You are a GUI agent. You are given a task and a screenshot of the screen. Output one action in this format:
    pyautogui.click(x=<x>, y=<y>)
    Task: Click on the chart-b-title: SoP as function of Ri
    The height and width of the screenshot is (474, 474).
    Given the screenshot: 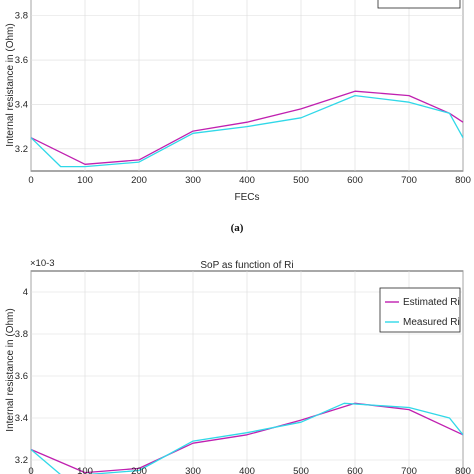 What is the action you would take?
    pyautogui.click(x=246, y=265)
    